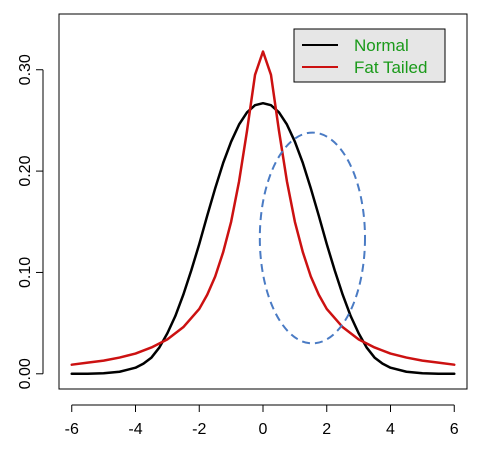  Describe the element at coordinates (326, 429) in the screenshot. I see `x-tick-label: 2` at that location.